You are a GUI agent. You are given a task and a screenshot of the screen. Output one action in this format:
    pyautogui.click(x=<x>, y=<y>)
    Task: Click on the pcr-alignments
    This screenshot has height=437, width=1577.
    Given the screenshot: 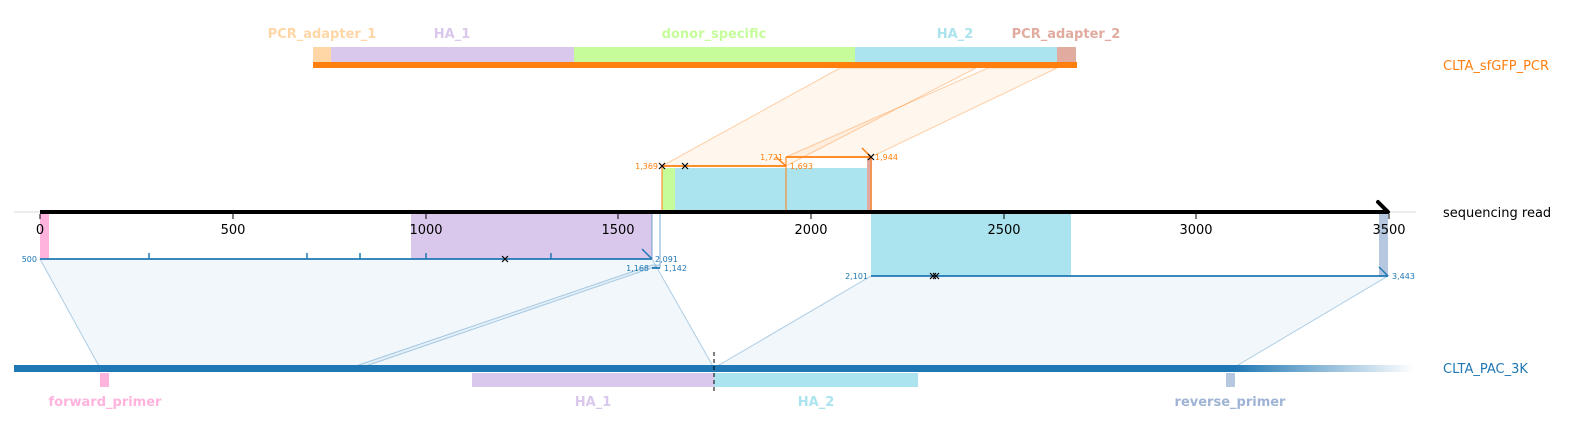 What is the action you would take?
    pyautogui.click(x=766, y=179)
    